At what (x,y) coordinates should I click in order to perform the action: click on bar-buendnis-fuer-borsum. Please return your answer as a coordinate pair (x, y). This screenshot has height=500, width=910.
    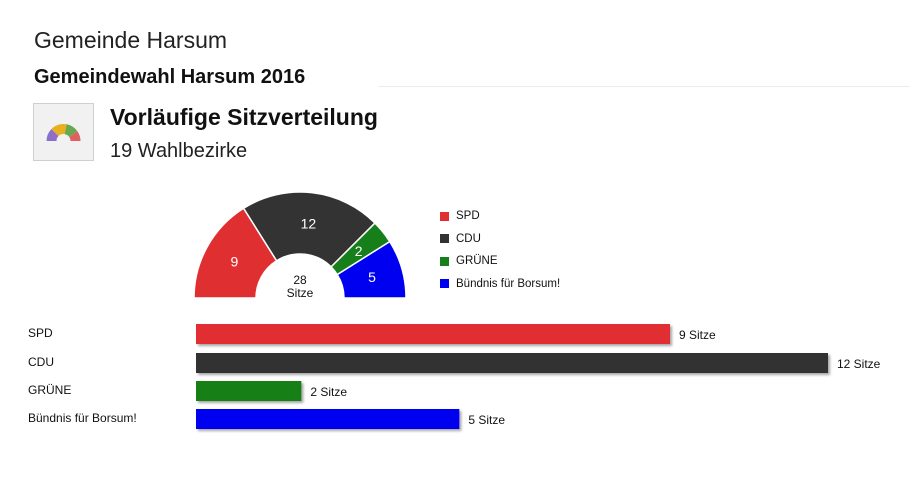
    Looking at the image, I should click on (328, 419).